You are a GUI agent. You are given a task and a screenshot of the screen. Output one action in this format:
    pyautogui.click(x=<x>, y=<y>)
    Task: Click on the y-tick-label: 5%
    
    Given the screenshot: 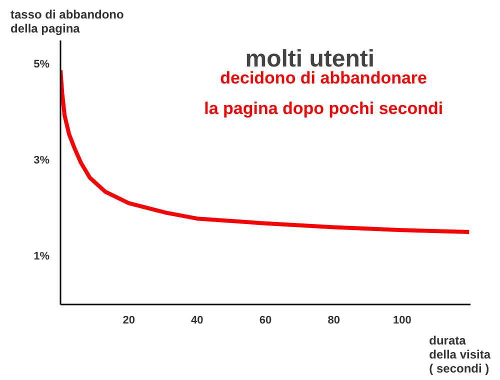 What is the action you would take?
    pyautogui.click(x=42, y=64)
    